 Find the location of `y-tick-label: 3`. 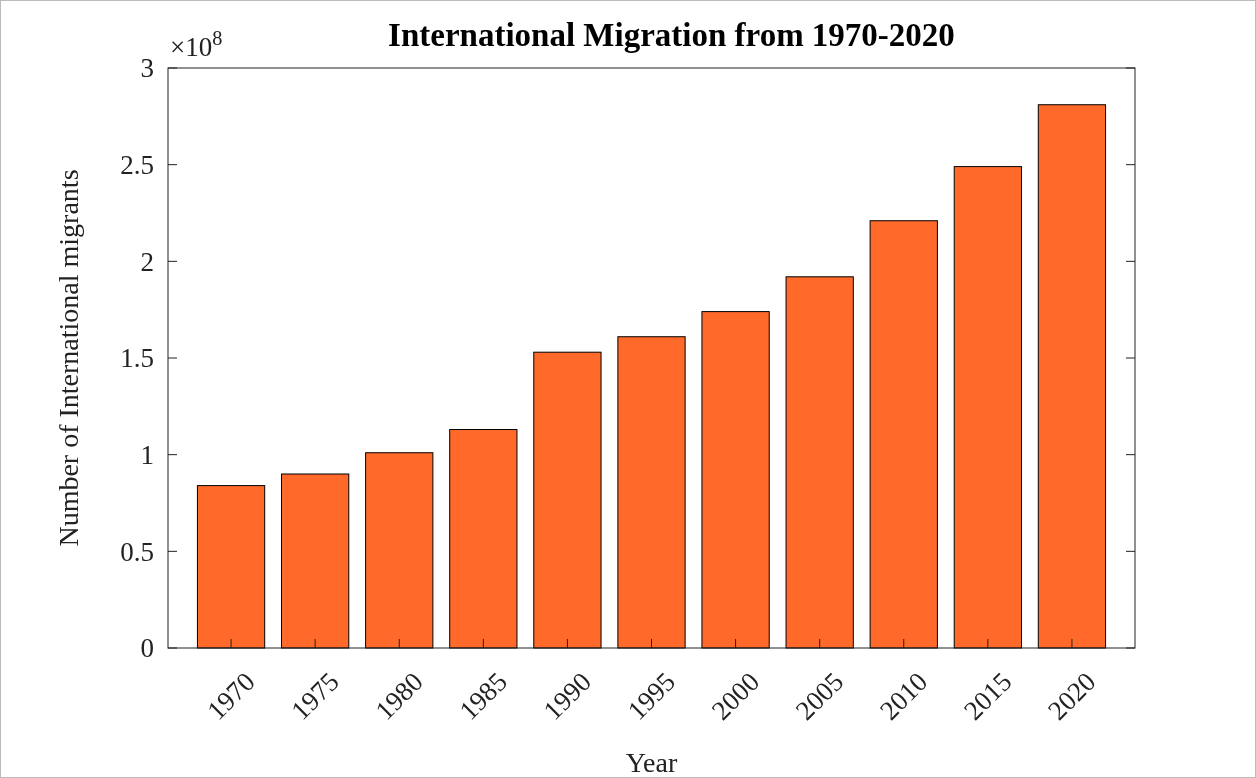

y-tick-label: 3 is located at coordinates (147, 68).